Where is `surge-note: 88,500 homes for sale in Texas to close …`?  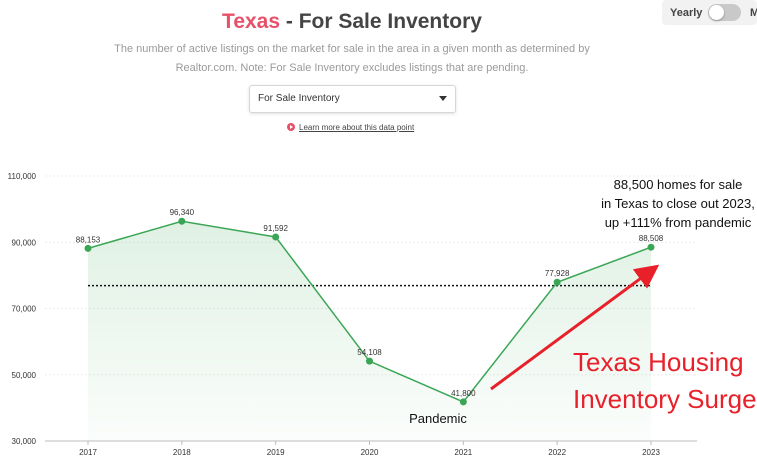
surge-note: 88,500 homes for sale in Texas to close … is located at coordinates (677, 203).